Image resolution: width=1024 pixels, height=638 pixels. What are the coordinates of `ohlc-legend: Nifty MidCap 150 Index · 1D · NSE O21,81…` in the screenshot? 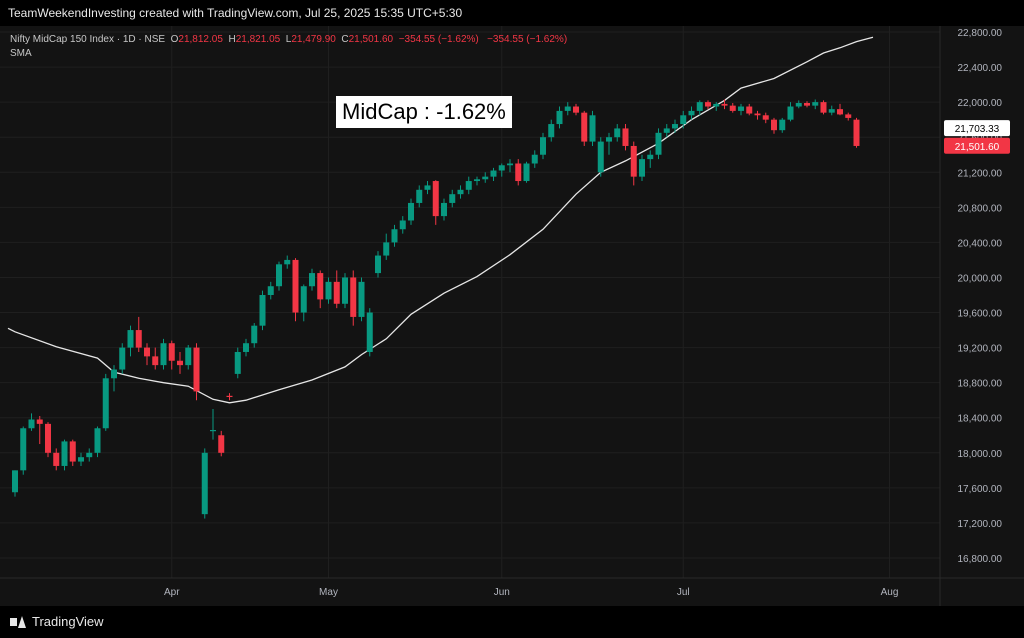 It's located at (288, 39).